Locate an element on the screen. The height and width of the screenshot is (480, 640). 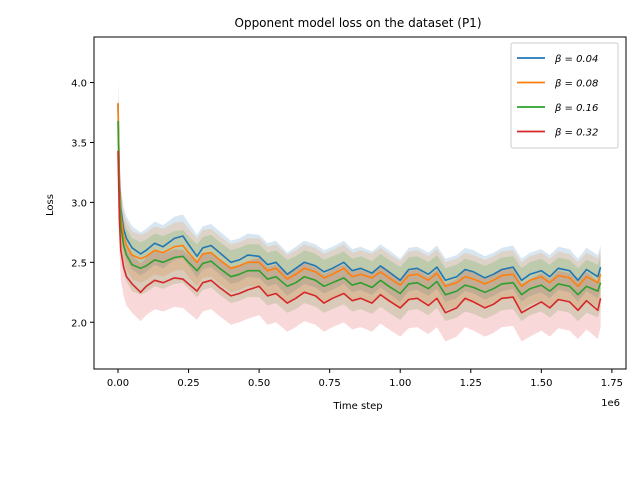
y-axis-label: Loss is located at coordinates (50, 205).